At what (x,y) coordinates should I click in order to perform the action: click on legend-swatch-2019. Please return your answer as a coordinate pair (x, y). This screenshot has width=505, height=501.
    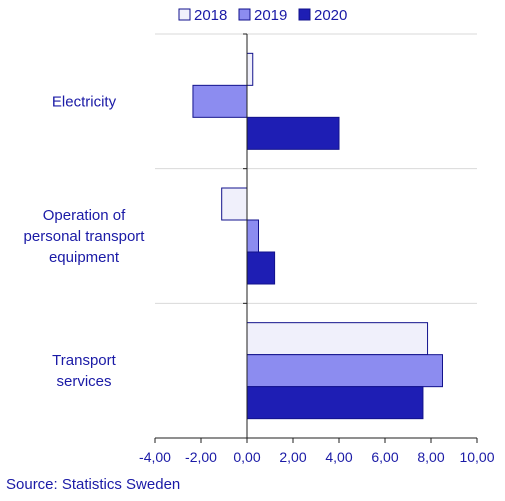
    Looking at the image, I should click on (244, 14).